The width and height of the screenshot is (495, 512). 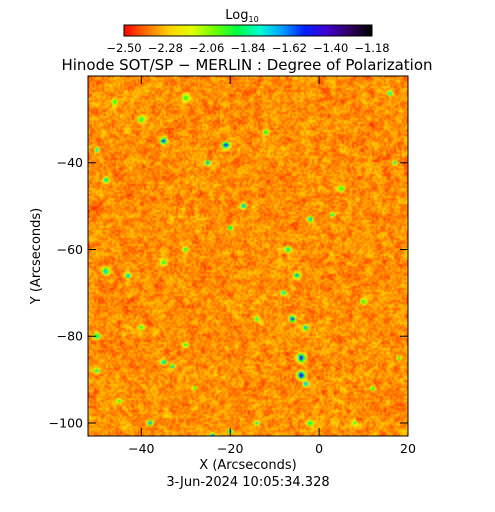 I want to click on y-tick-label: −60, so click(x=70, y=249).